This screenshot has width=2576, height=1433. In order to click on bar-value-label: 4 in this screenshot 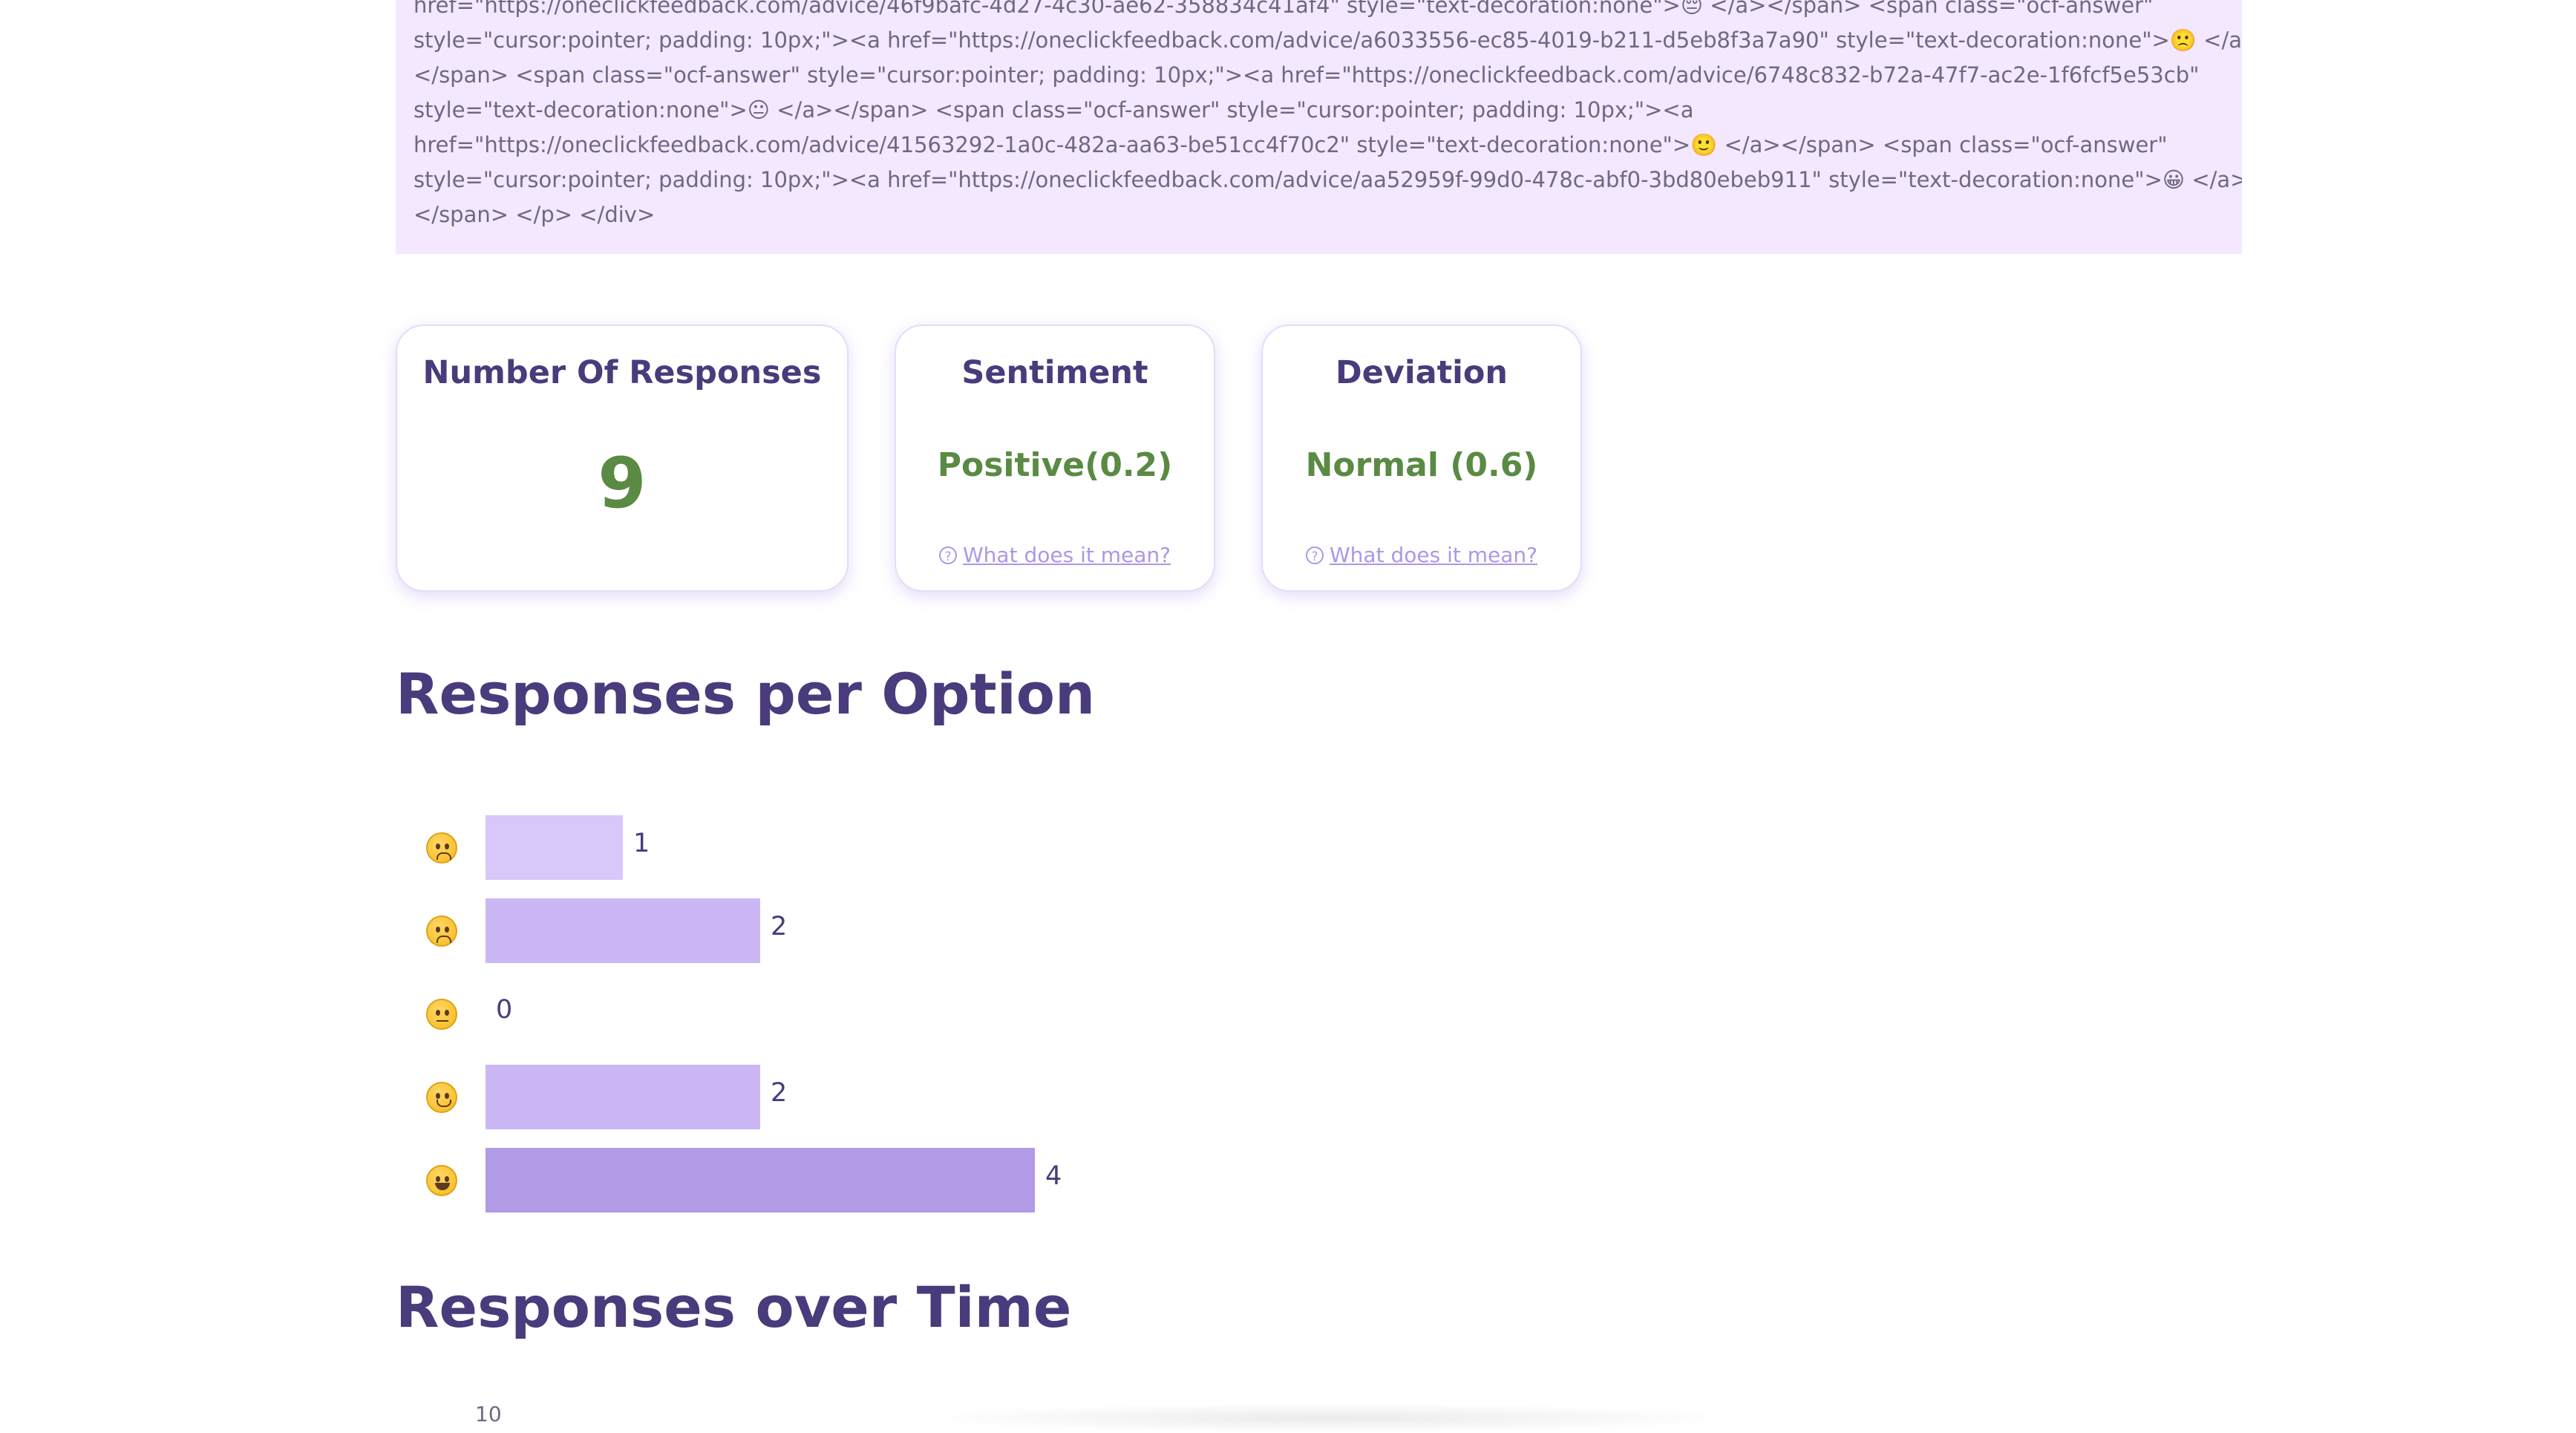, I will do `click(1053, 1176)`.